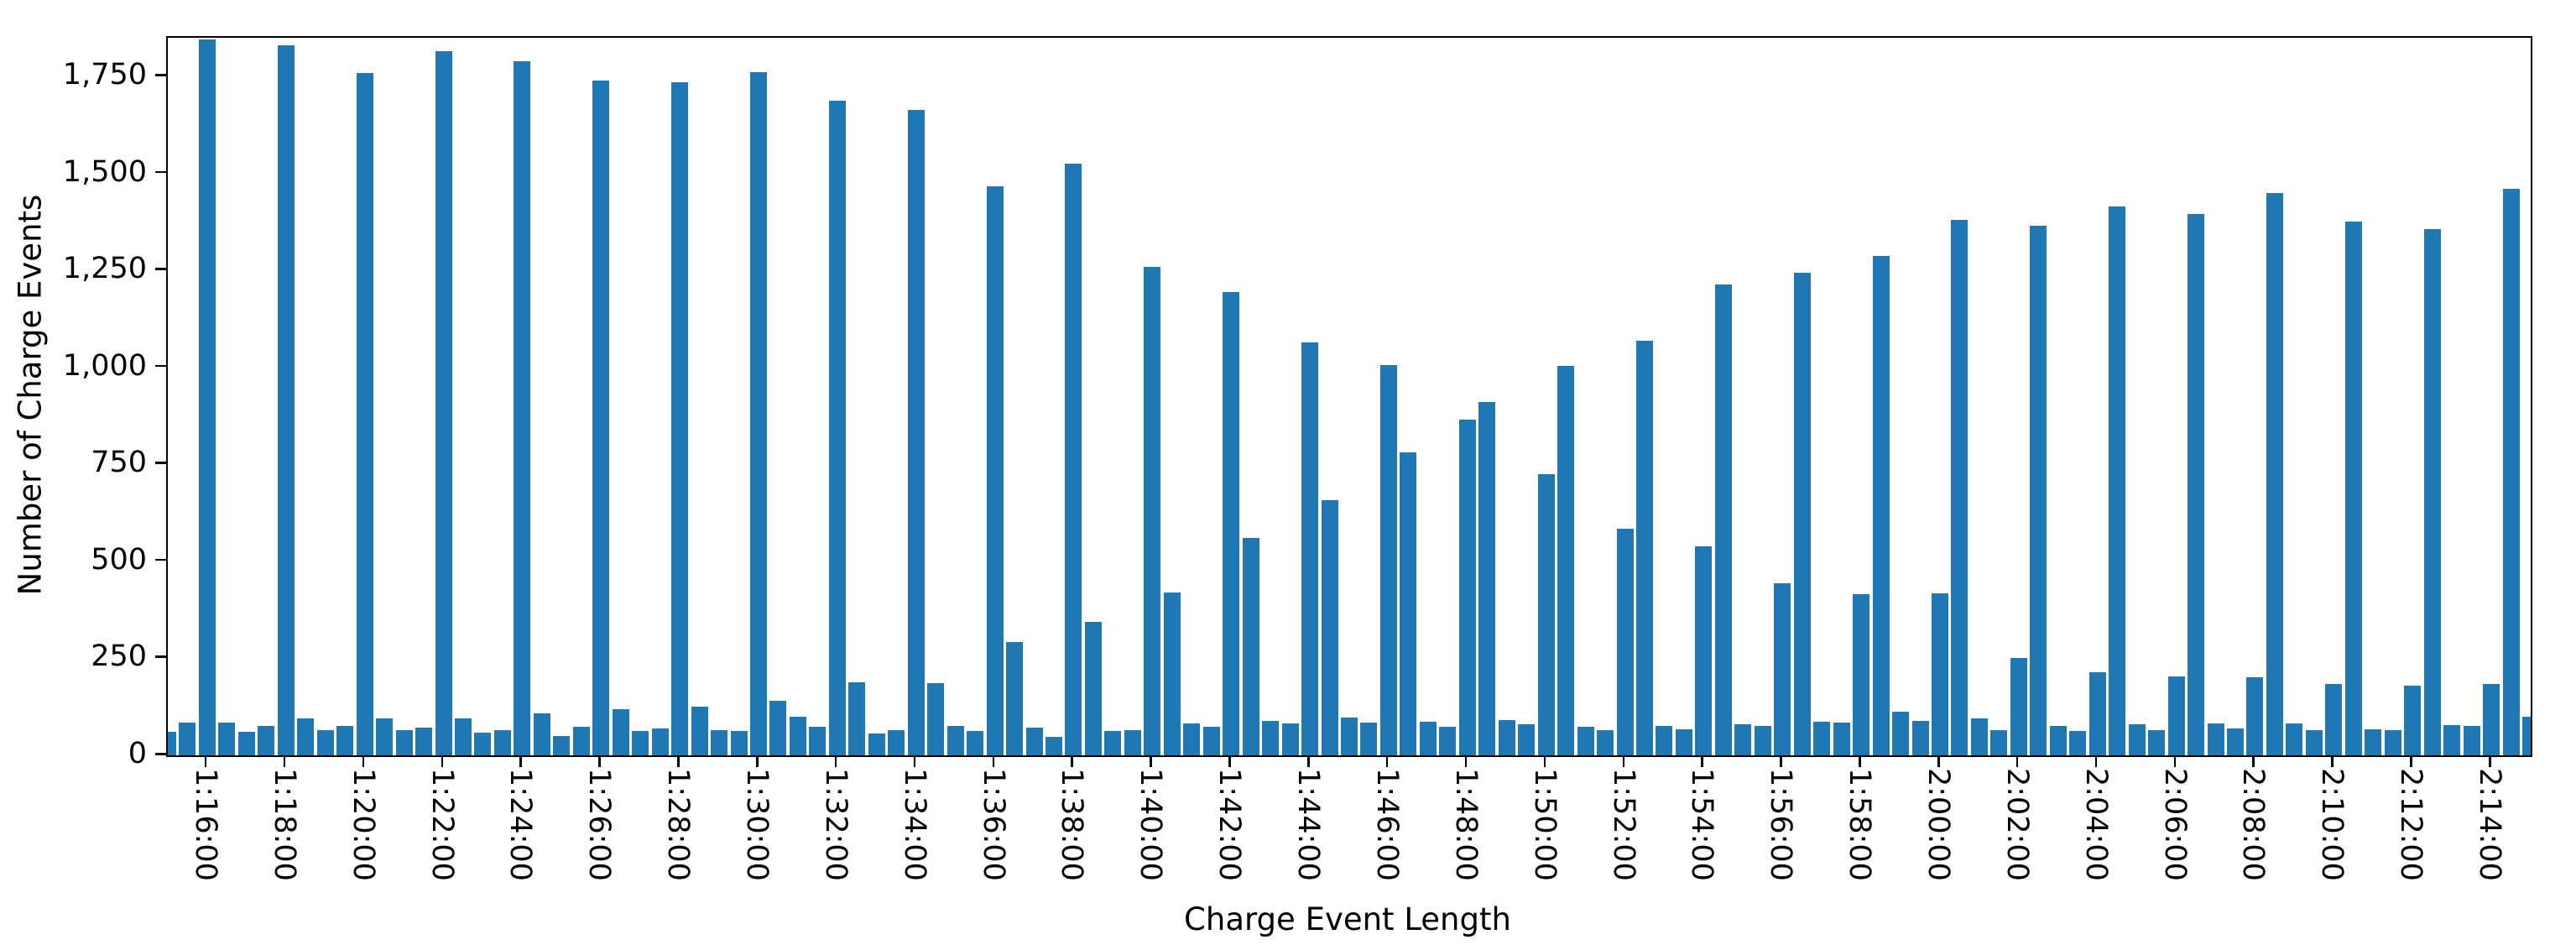  Describe the element at coordinates (104, 365) in the screenshot. I see `y-tick-label: 1,000` at that location.